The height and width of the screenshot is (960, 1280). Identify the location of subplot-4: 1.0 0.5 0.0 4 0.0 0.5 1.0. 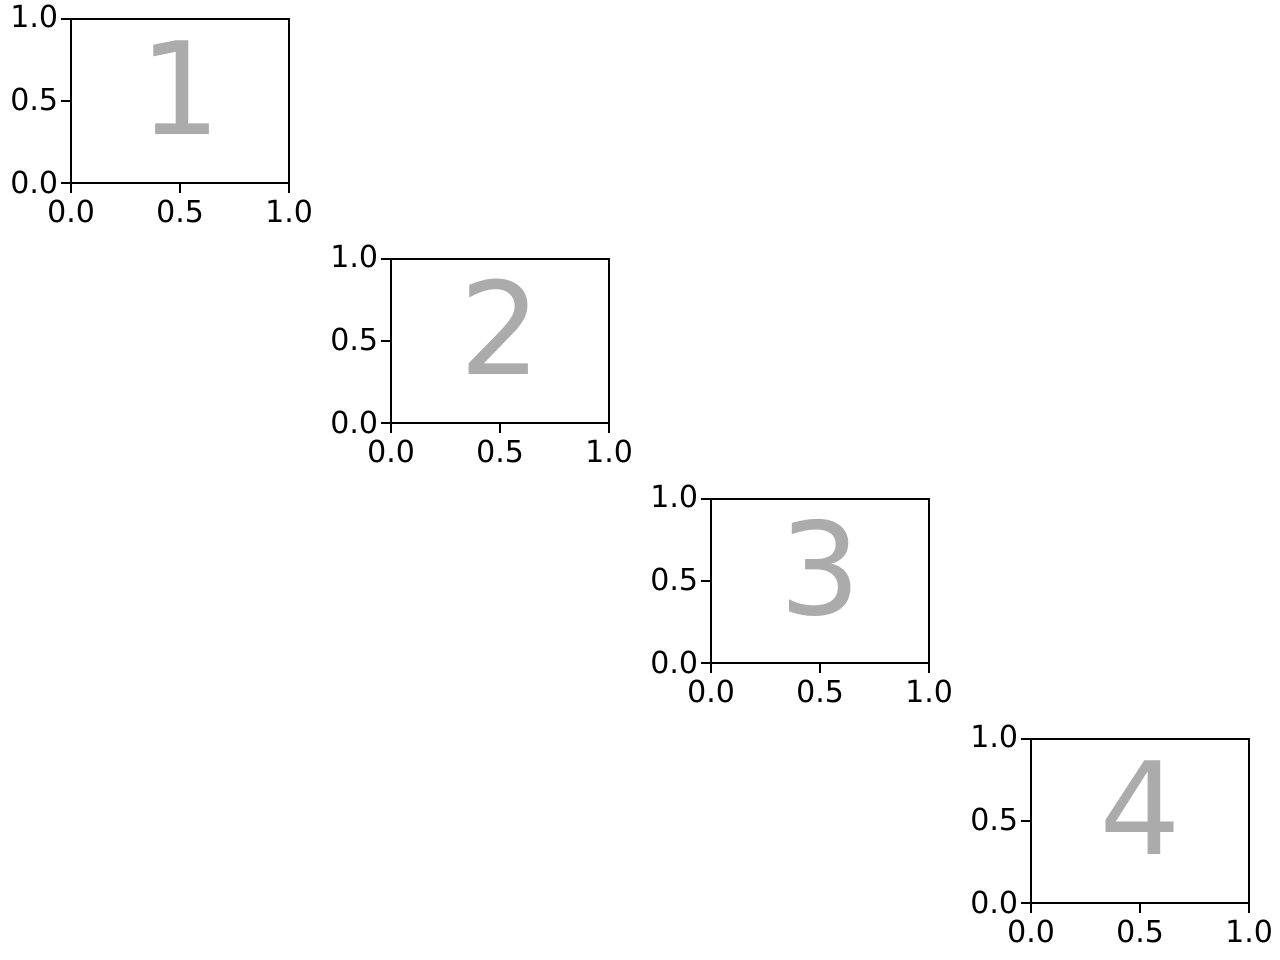
(1121, 834).